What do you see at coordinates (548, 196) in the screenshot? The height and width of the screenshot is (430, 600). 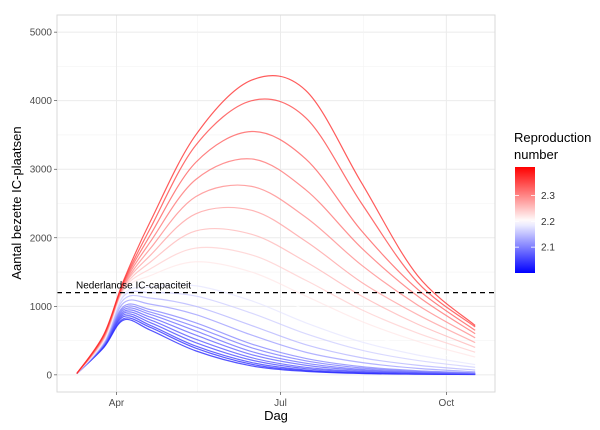 I see `legend-tick-label: 2.3` at bounding box center [548, 196].